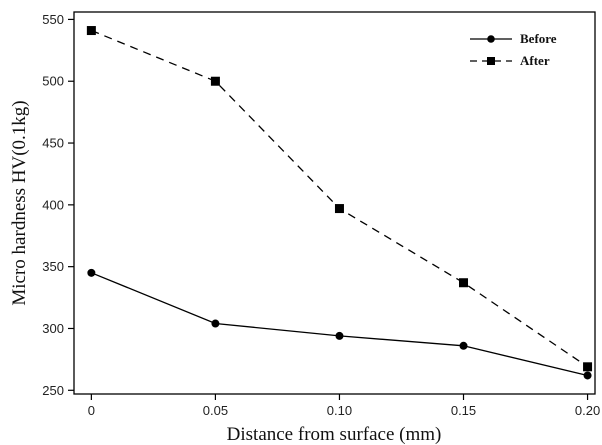 This screenshot has width=602, height=445. I want to click on y-tick-label: 300, so click(53, 328).